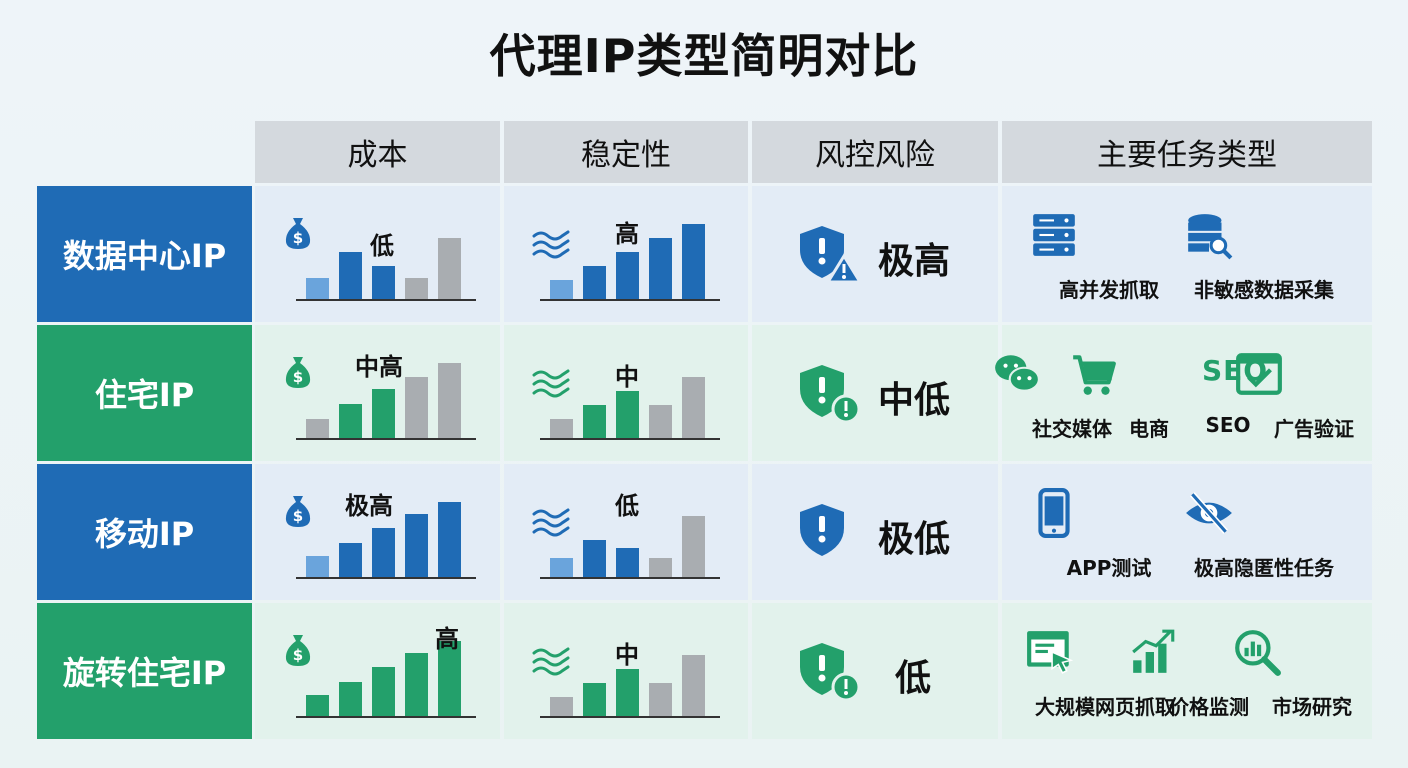 This screenshot has height=768, width=1408. I want to click on cost-level: 低, so click(382, 246).